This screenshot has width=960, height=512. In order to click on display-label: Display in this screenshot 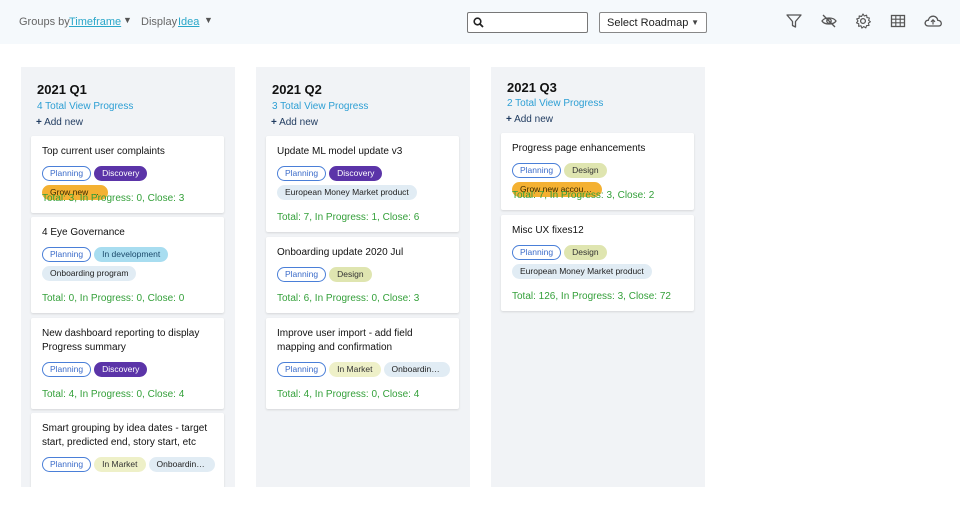, I will do `click(159, 22)`.